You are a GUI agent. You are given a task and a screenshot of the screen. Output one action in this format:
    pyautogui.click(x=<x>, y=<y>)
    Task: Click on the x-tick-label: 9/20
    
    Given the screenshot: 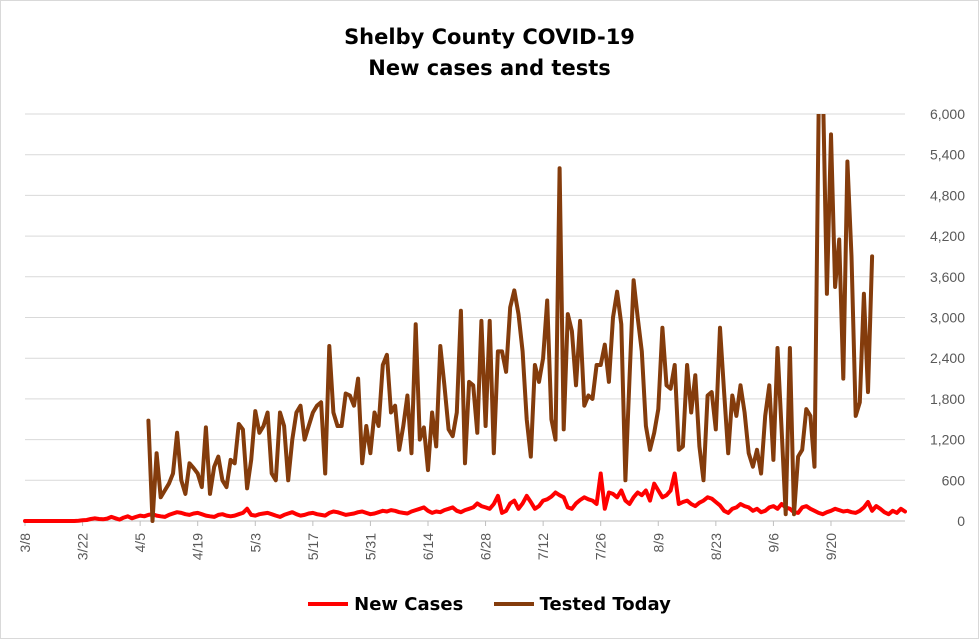 What is the action you would take?
    pyautogui.click(x=831, y=546)
    